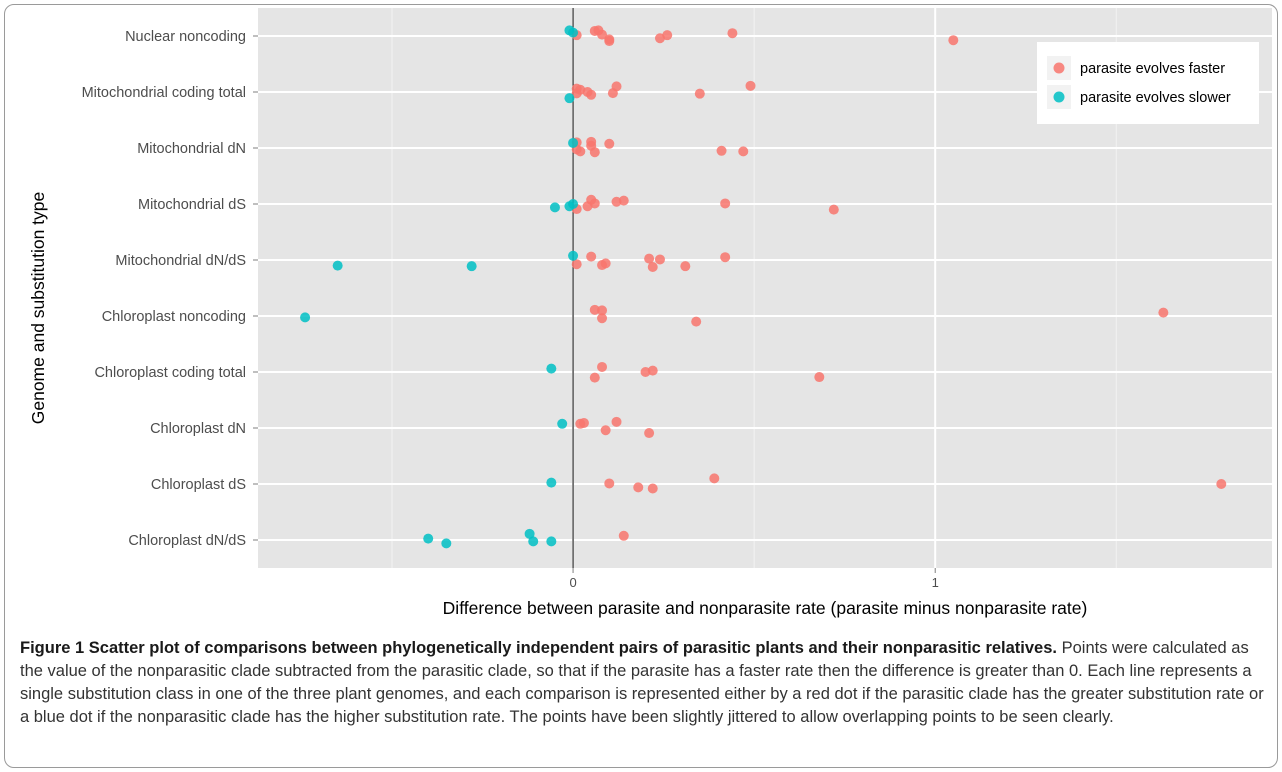  I want to click on y-tick-label: Chloroplast dN/dS, so click(187, 541).